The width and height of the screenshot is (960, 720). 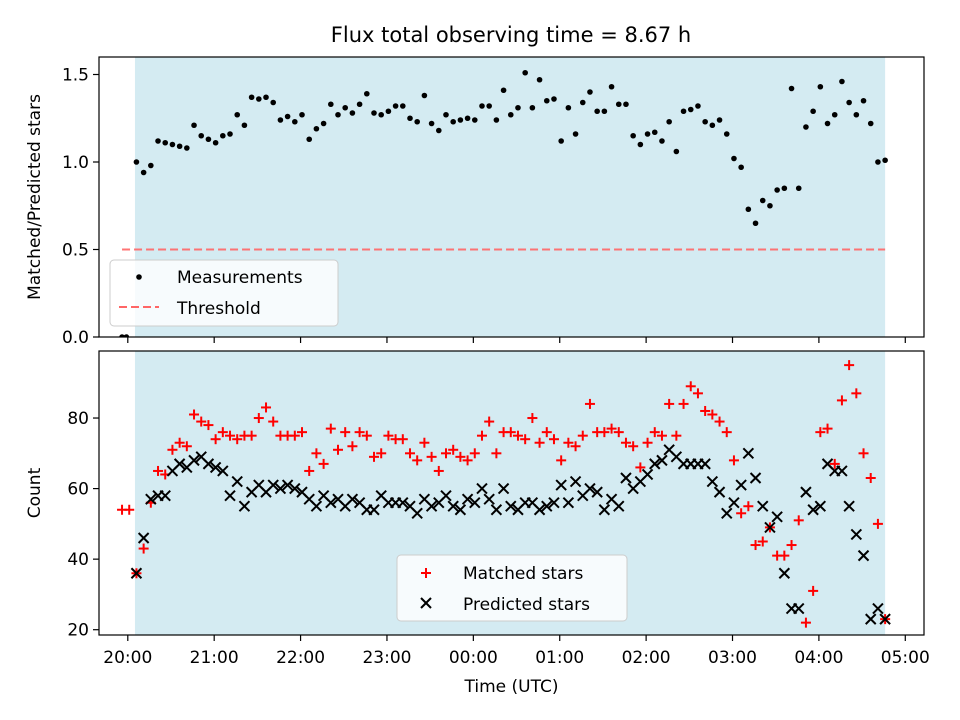 I want to click on bottom-xtick-label: 03:00, so click(x=732, y=658).